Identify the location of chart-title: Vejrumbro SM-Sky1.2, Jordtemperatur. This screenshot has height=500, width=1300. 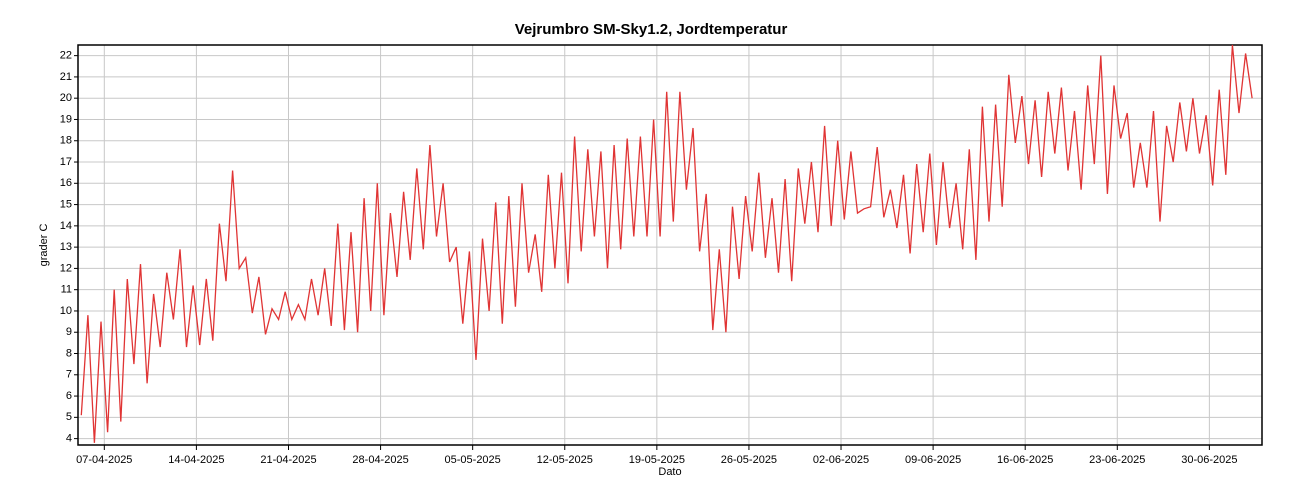
(651, 29).